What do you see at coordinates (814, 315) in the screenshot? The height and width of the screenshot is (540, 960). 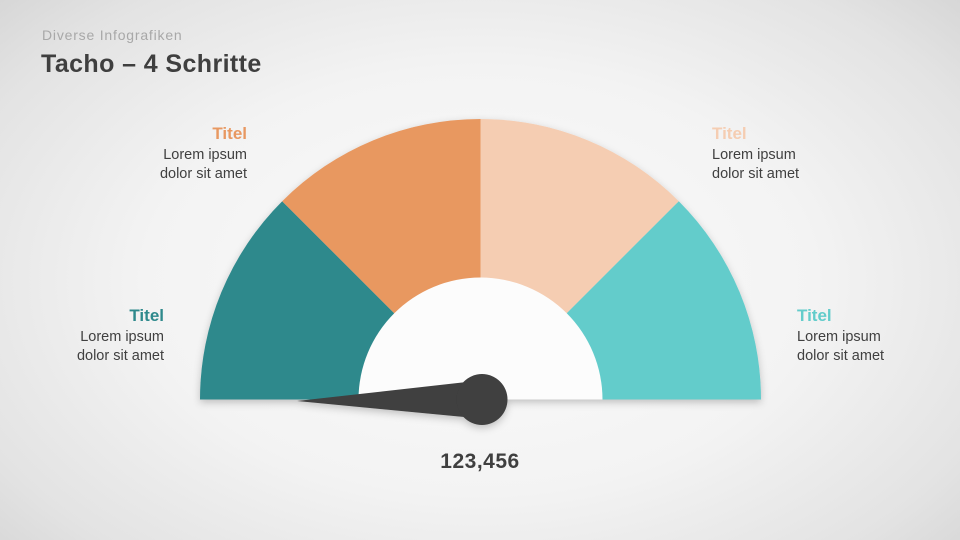 I see `step-4-title: Titel` at bounding box center [814, 315].